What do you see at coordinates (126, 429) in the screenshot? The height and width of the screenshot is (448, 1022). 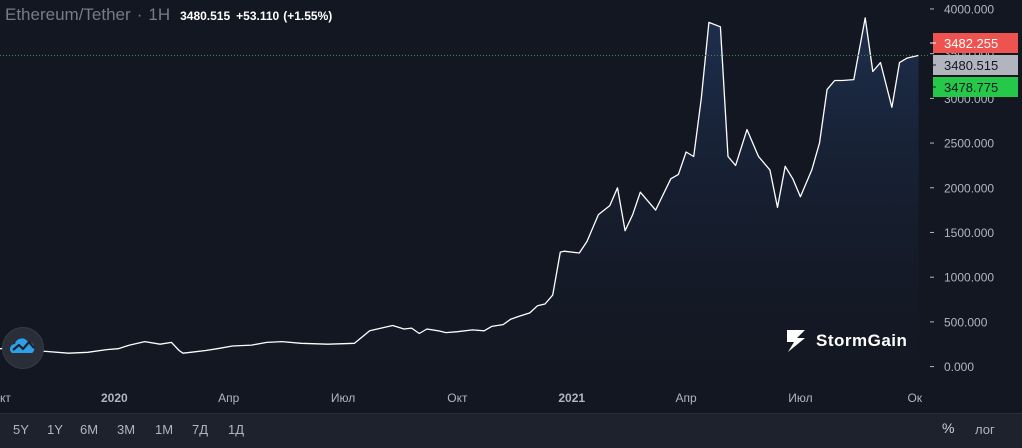 I see `range-3m-button: 3M` at bounding box center [126, 429].